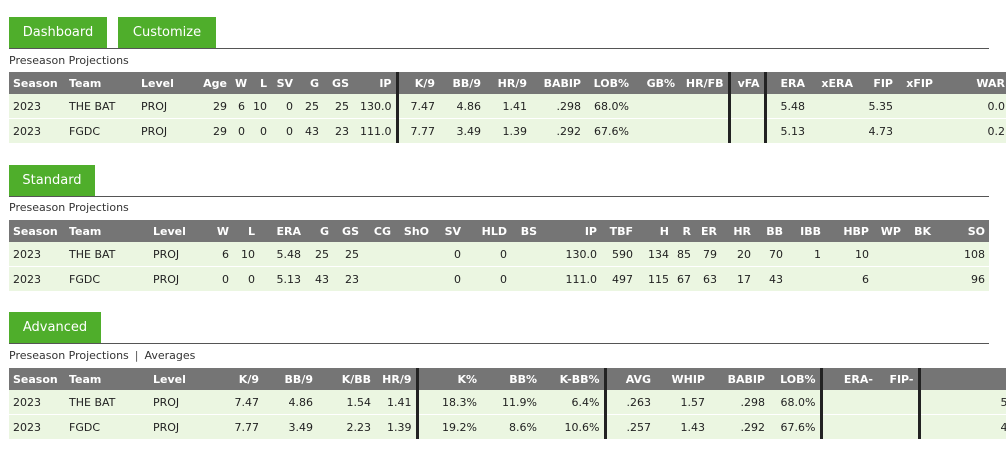 The height and width of the screenshot is (450, 1006). I want to click on col-header-r: R, so click(684, 231).